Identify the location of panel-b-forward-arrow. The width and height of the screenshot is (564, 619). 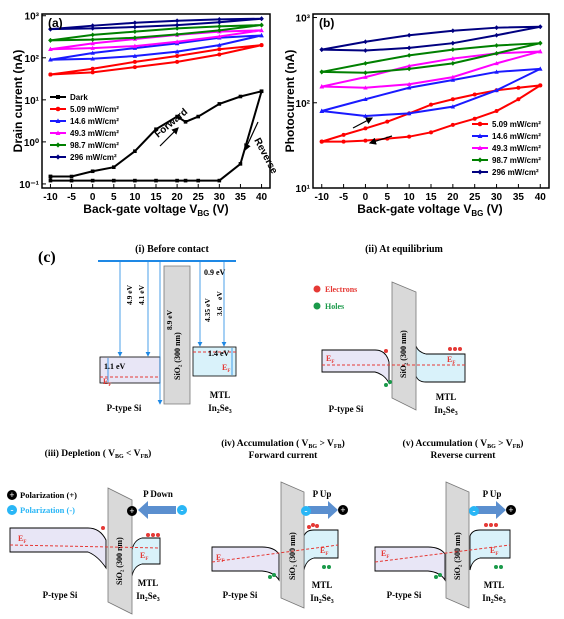
(363, 123).